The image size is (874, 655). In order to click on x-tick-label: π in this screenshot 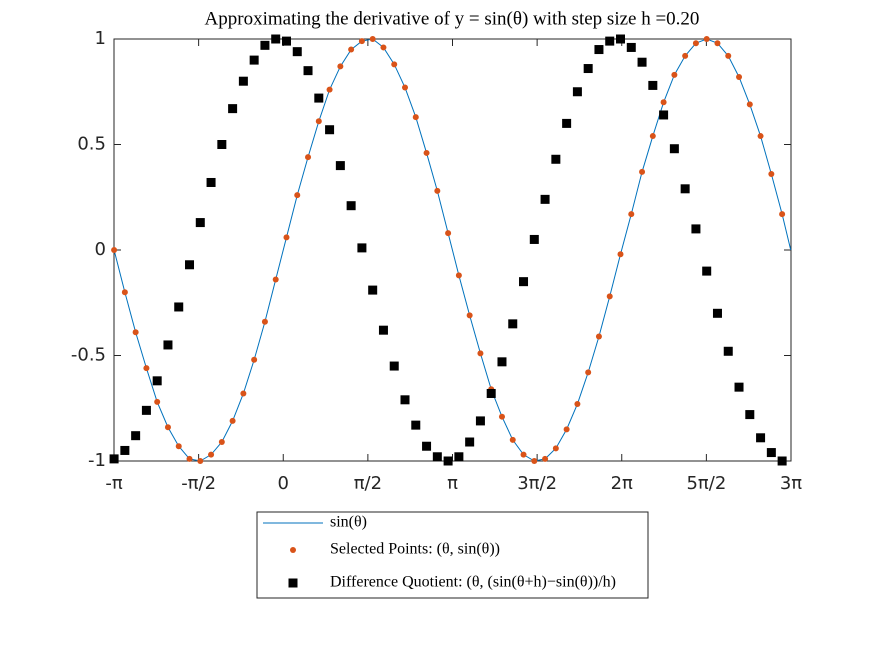, I will do `click(452, 483)`.